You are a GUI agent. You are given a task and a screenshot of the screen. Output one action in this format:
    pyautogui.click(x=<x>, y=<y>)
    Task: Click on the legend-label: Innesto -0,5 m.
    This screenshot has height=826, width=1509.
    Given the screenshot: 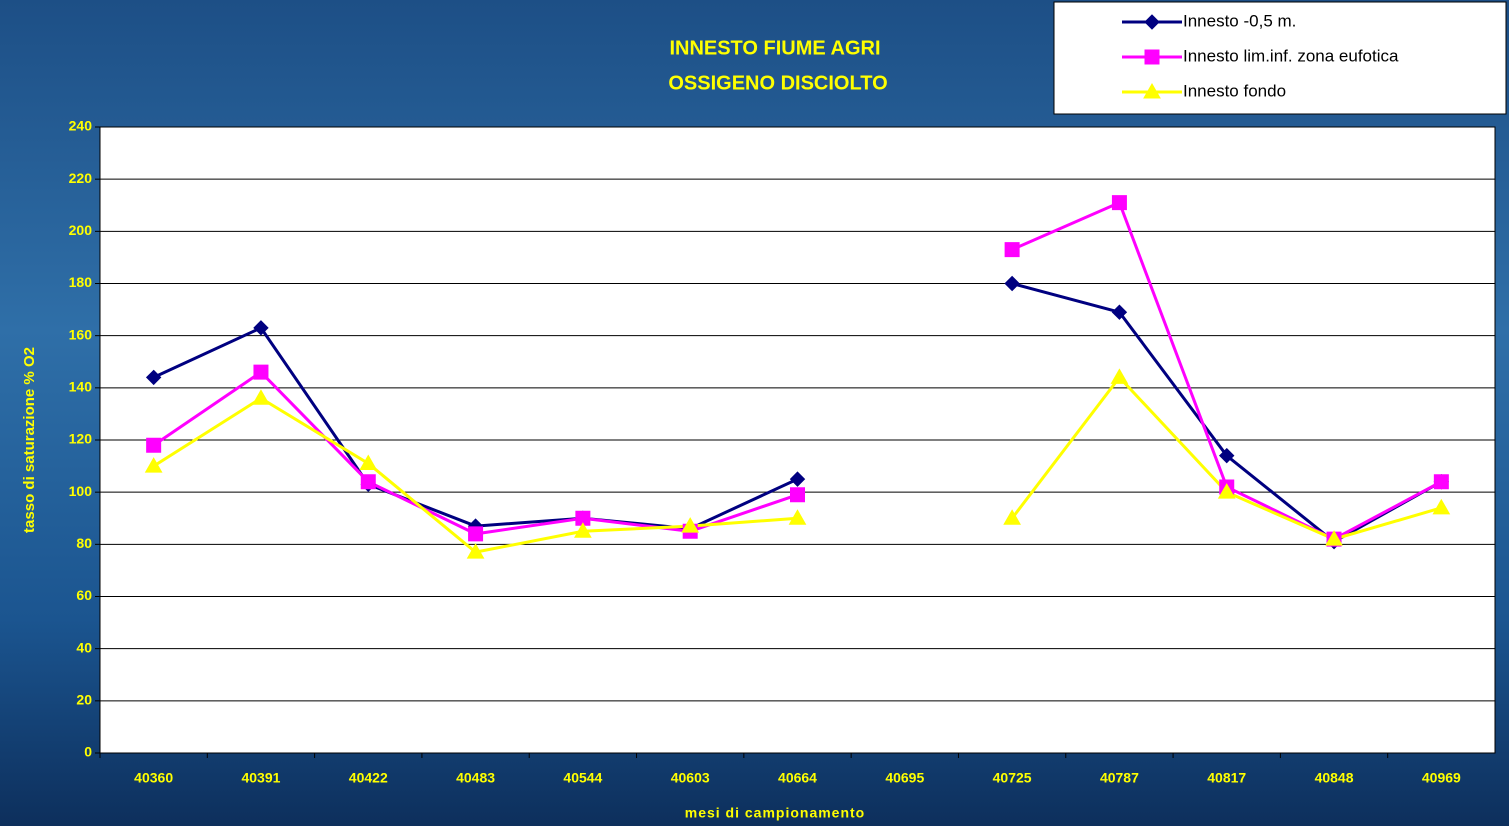 What is the action you would take?
    pyautogui.click(x=1239, y=20)
    